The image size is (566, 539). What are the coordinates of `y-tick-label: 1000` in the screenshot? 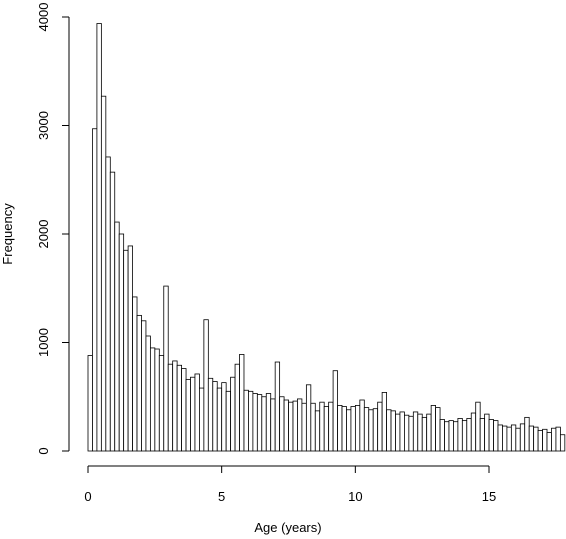 It's located at (43, 342).